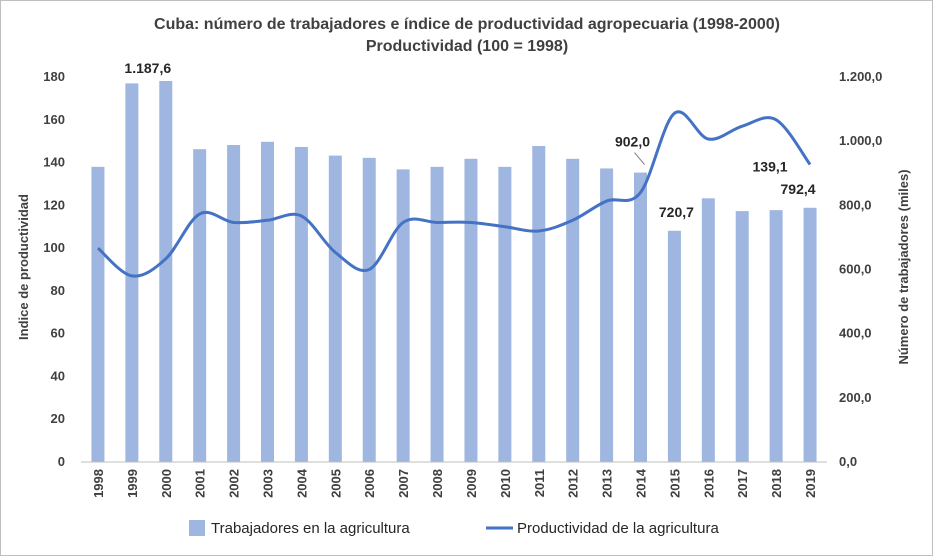 The width and height of the screenshot is (933, 557). What do you see at coordinates (200, 483) in the screenshot?
I see `x-tick-label: 2001` at bounding box center [200, 483].